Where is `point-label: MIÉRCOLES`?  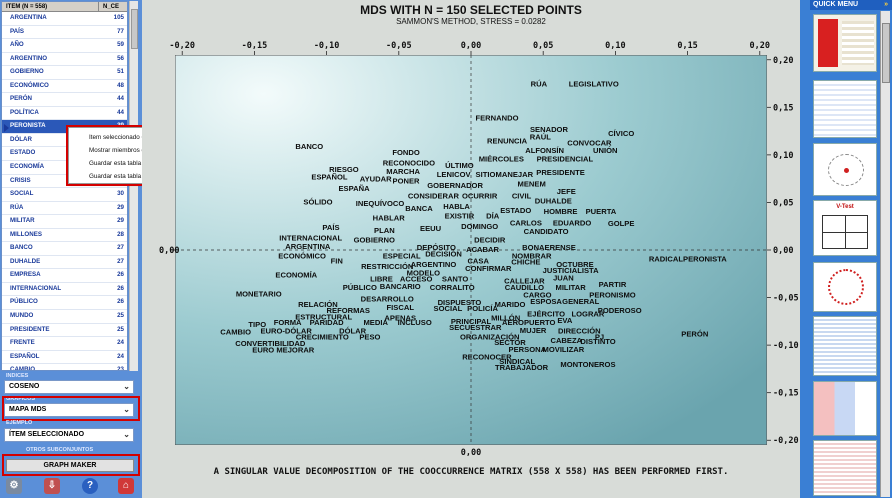 point-label: MIÉRCOLES is located at coordinates (501, 159).